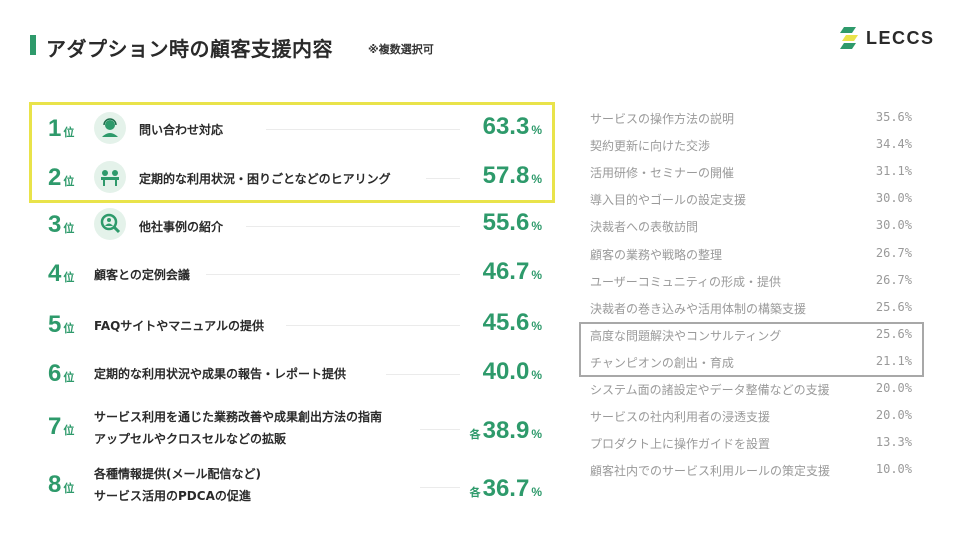 The image size is (960, 540). Describe the element at coordinates (650, 146) in the screenshot. I see `other-item-label: 契約更新に向けた交渉` at that location.